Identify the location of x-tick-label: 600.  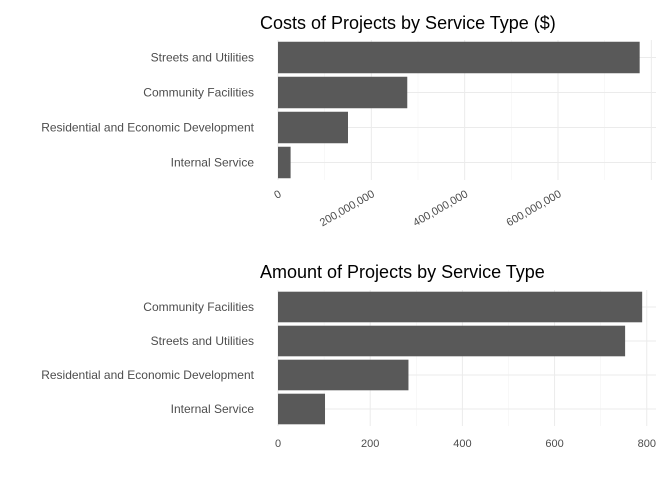
(554, 444).